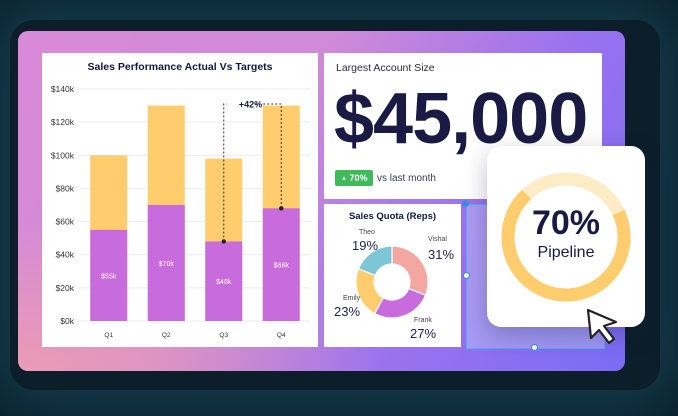  I want to click on annotation-label: +42%, so click(250, 105).